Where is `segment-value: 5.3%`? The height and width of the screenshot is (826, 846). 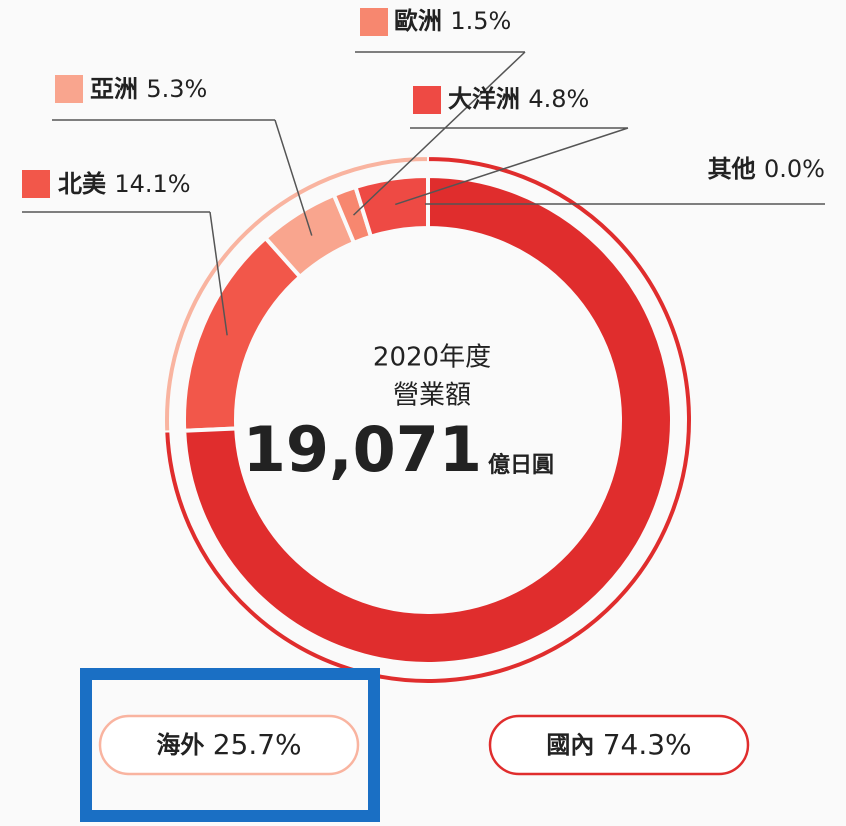 segment-value: 5.3% is located at coordinates (176, 89).